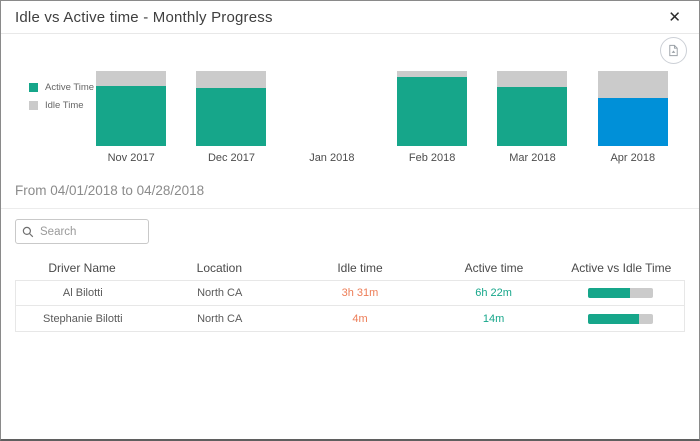 This screenshot has height=441, width=700. I want to click on legend-item-idle-time: Idle Time, so click(61, 105).